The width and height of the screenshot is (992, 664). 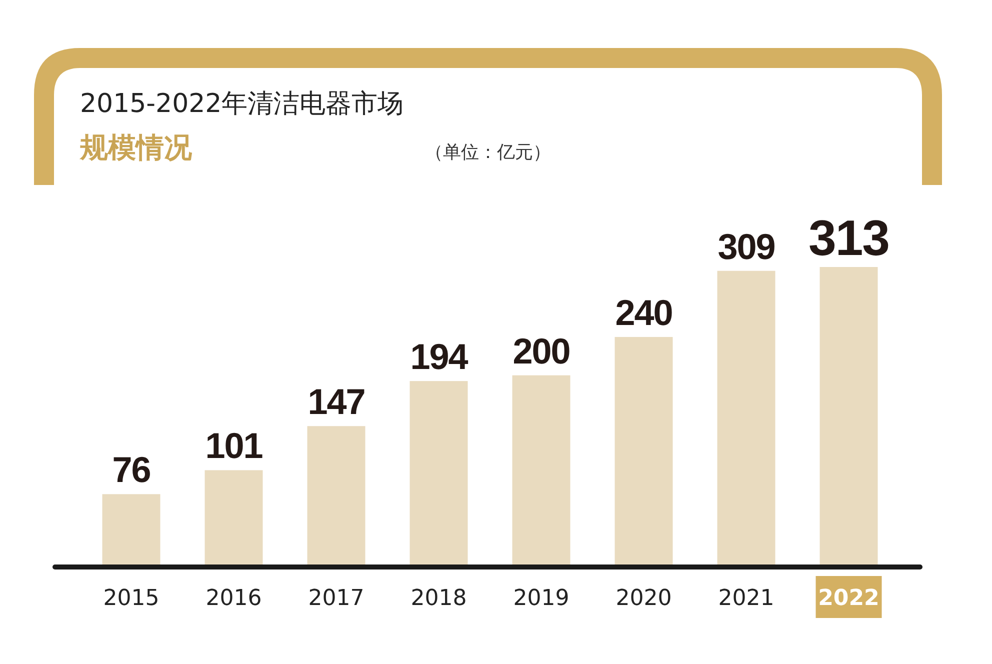 What do you see at coordinates (746, 598) in the screenshot?
I see `x-tick-label: 2021` at bounding box center [746, 598].